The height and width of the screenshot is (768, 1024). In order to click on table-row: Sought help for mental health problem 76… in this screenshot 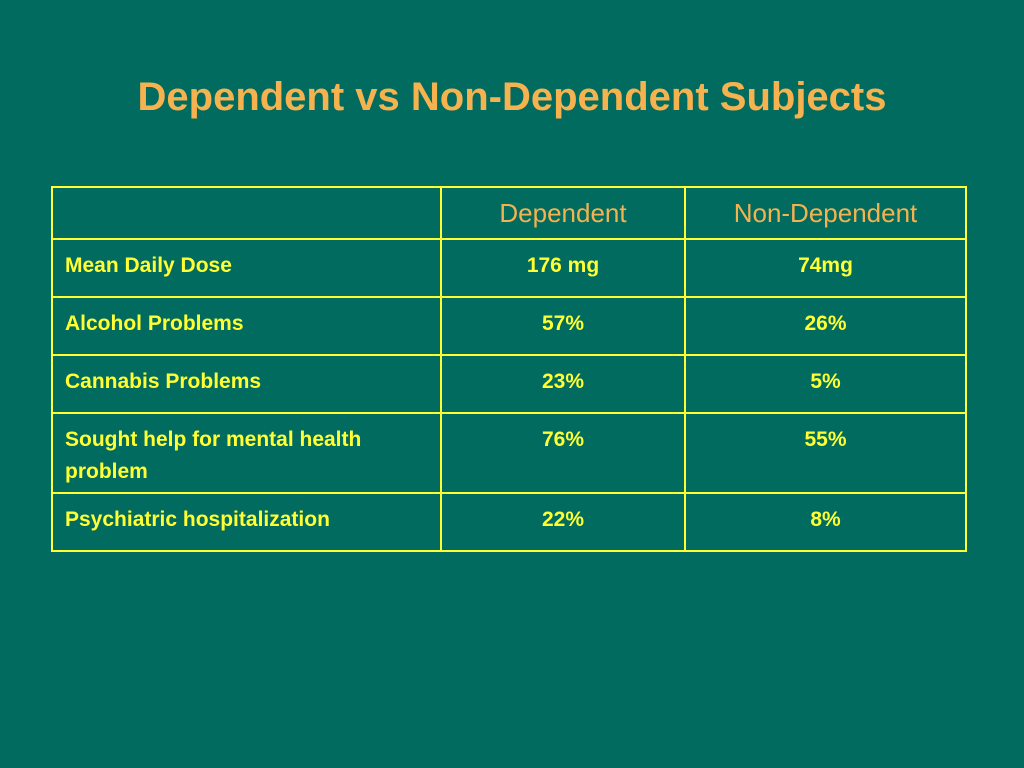, I will do `click(509, 453)`.